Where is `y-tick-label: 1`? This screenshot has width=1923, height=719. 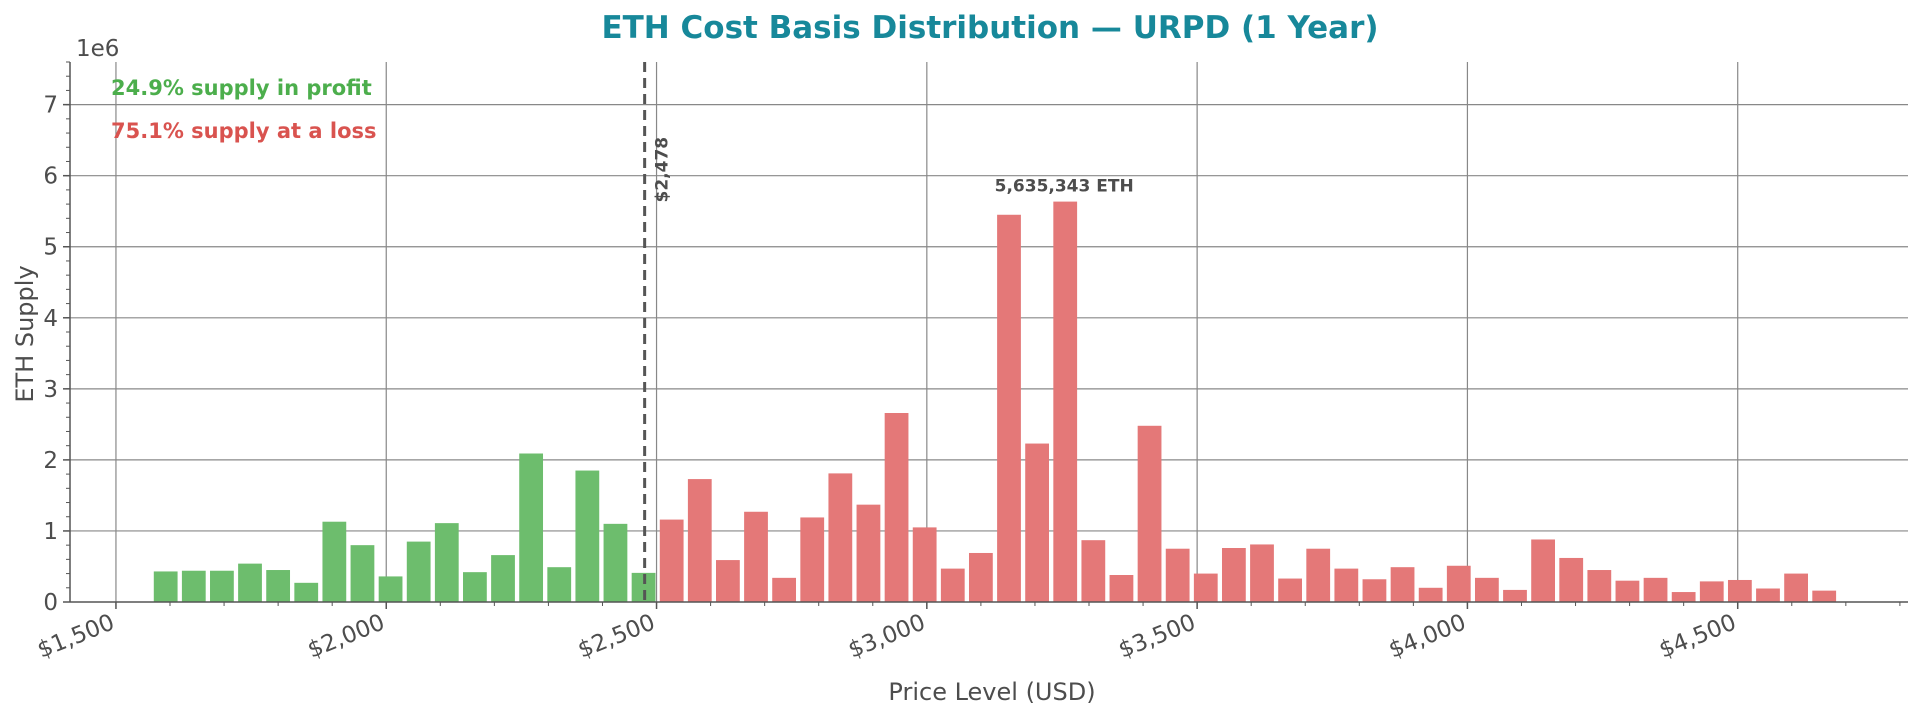 y-tick-label: 1 is located at coordinates (50, 532).